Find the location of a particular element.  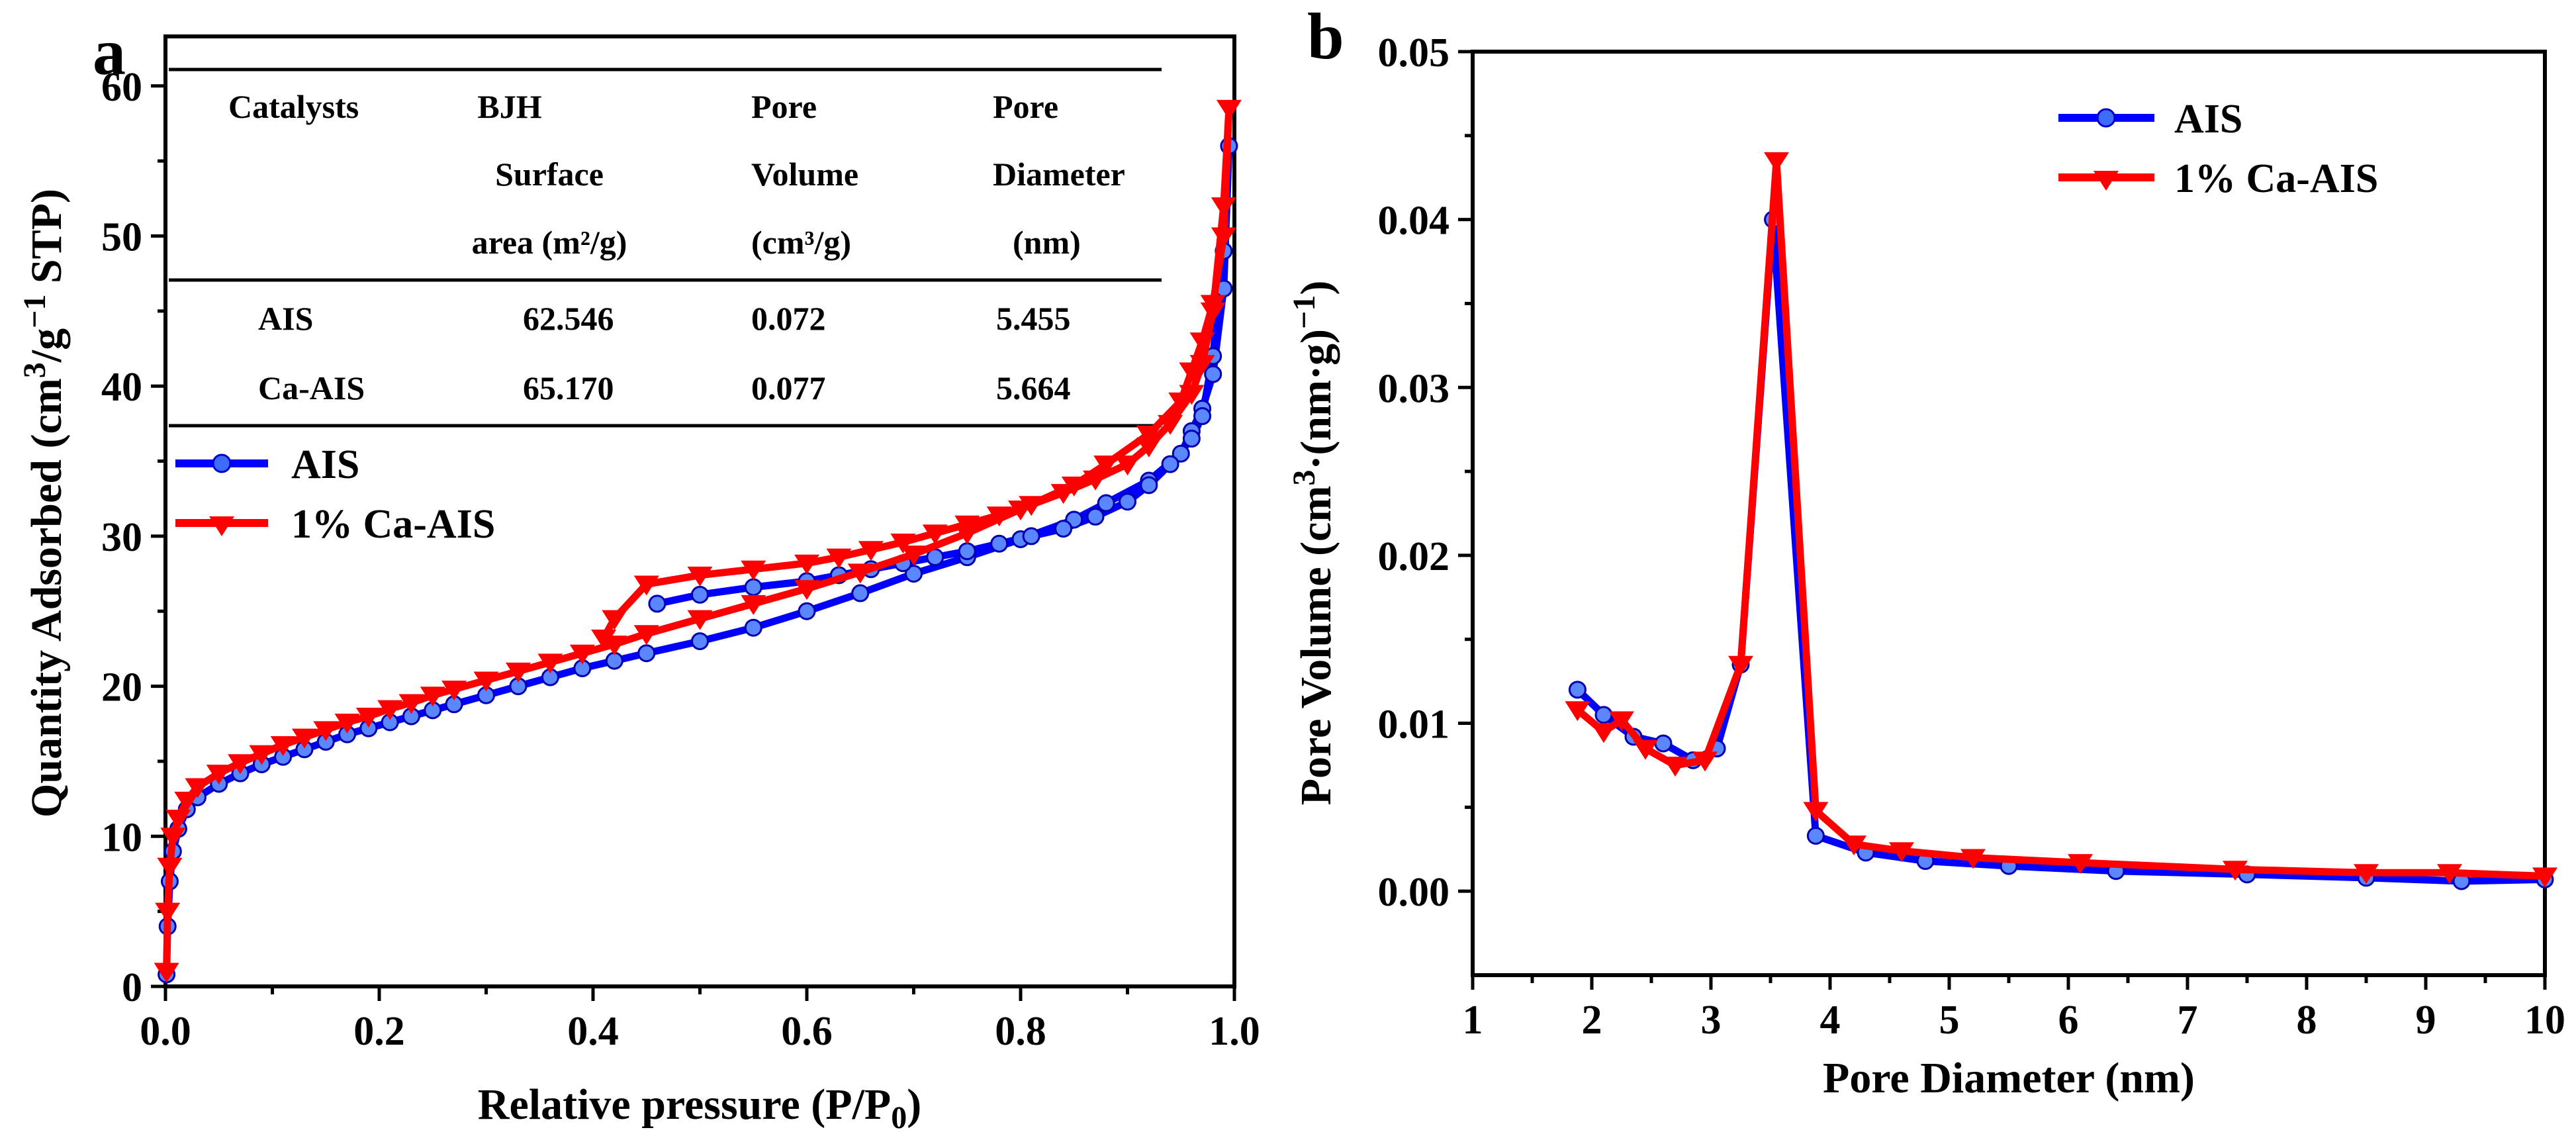

x-tick-label: 1.0 is located at coordinates (1234, 1031).